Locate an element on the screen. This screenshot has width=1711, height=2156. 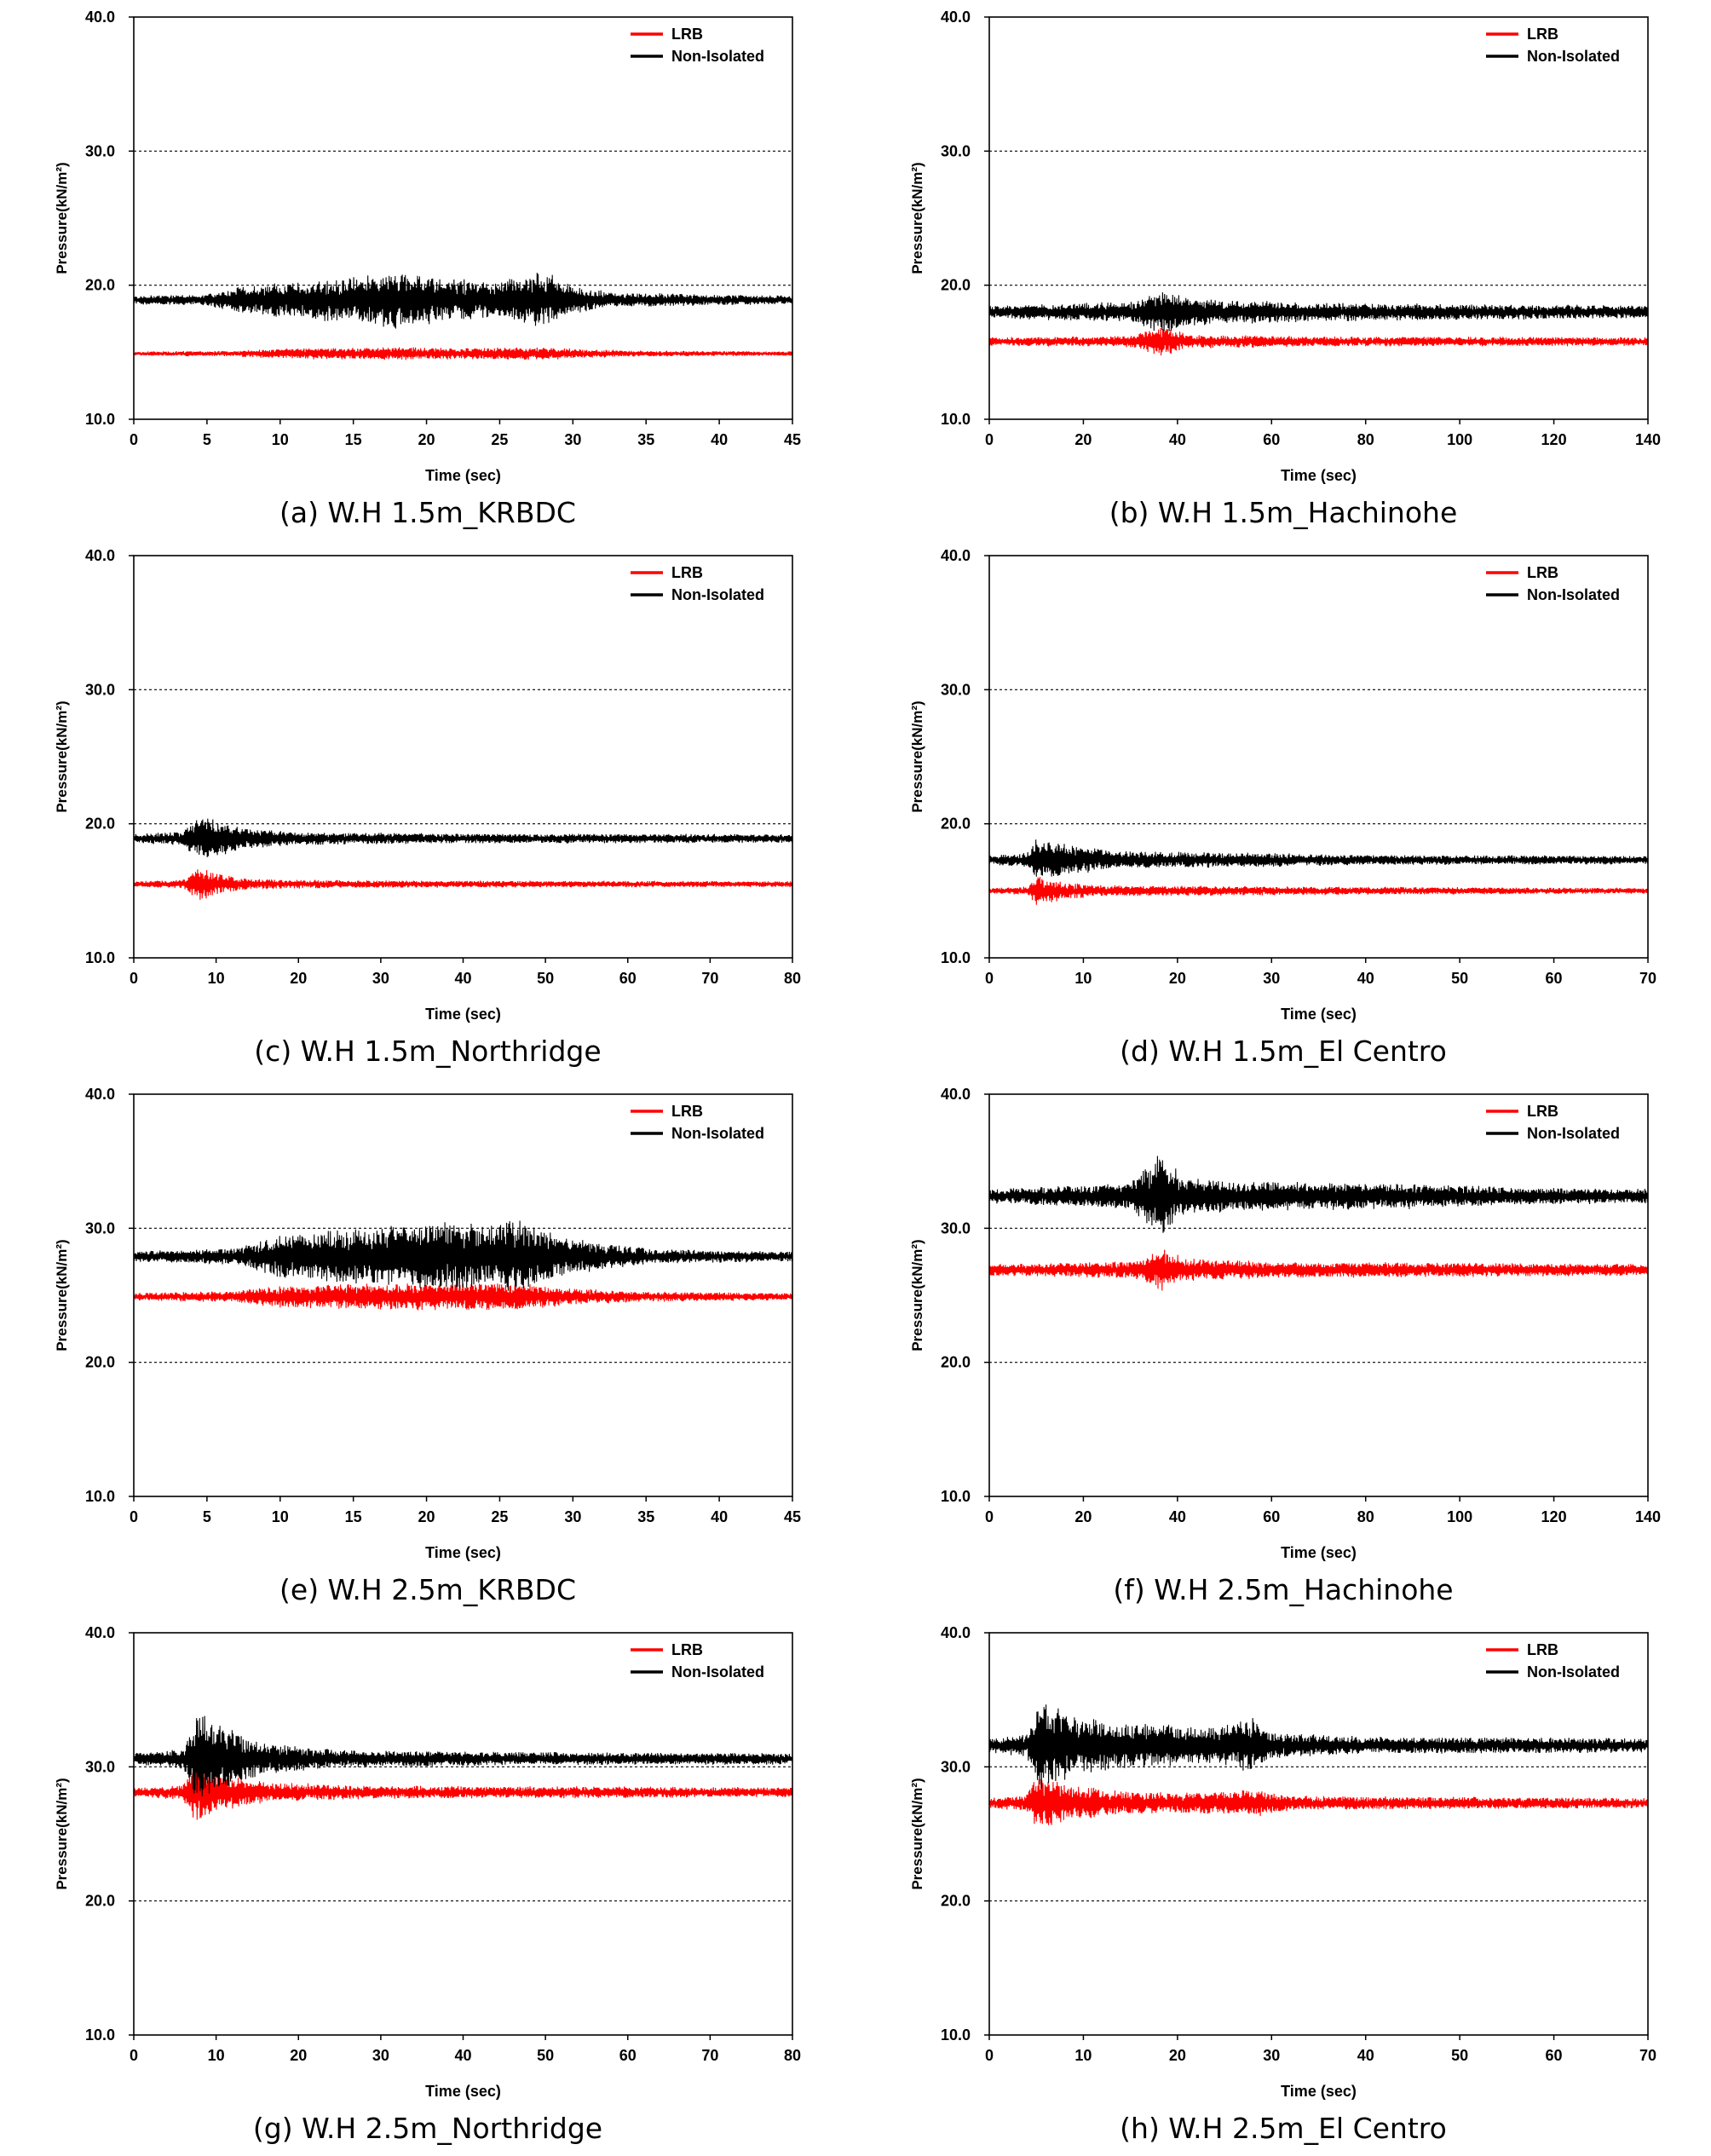
figure-caption: (a) W.H 1.5m_KRBDC is located at coordinates (427, 512).